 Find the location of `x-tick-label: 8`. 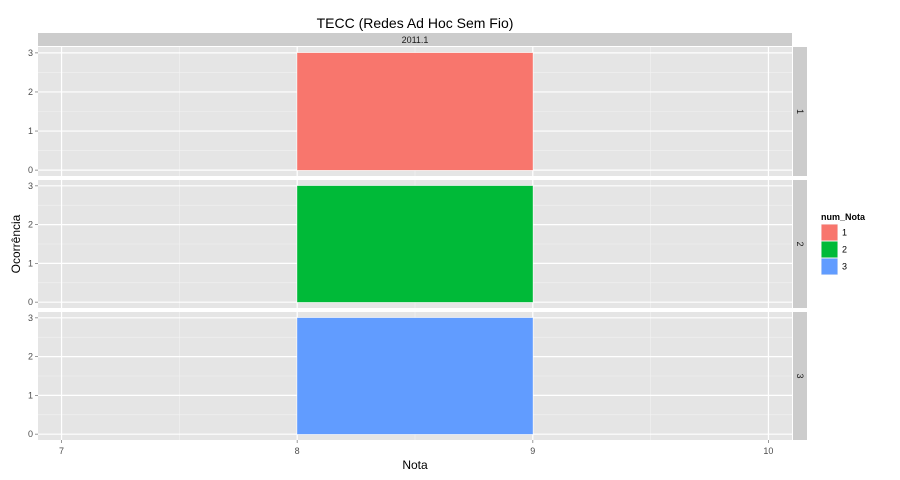

x-tick-label: 8 is located at coordinates (297, 451).